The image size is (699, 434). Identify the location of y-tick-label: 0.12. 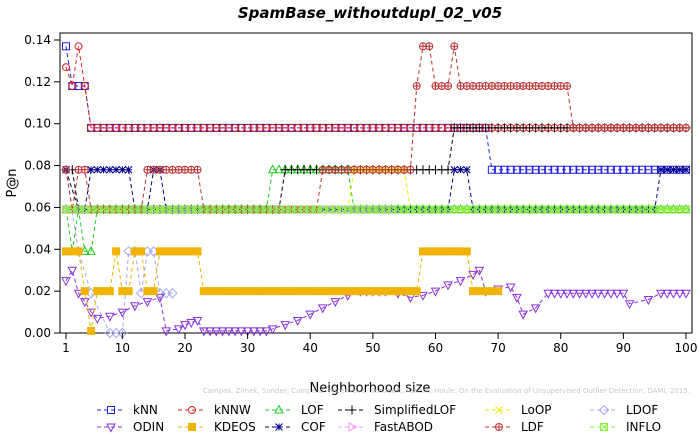
(37, 82).